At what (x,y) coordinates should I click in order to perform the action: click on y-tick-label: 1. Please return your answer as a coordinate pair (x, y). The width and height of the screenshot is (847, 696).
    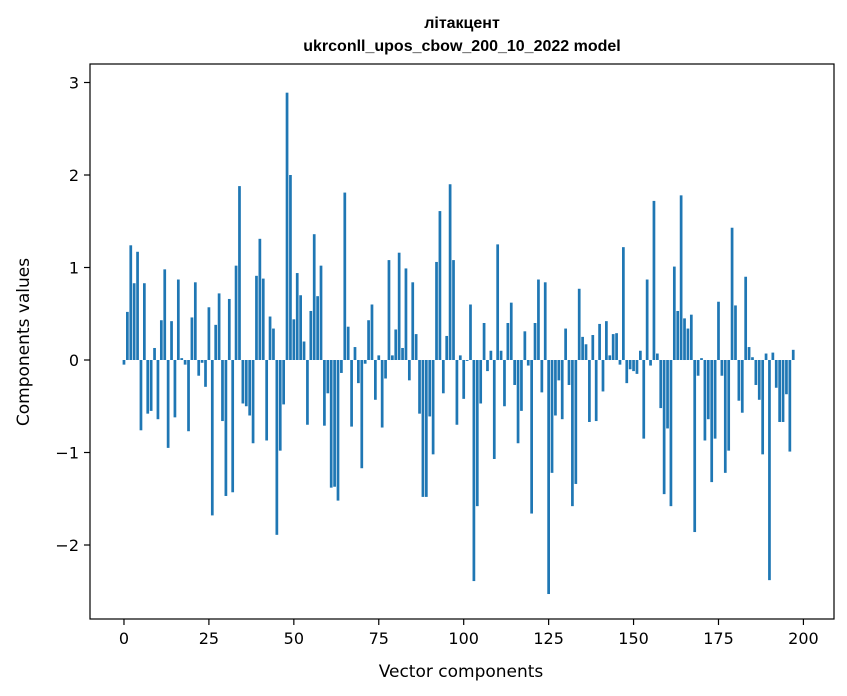
    Looking at the image, I should click on (74, 268).